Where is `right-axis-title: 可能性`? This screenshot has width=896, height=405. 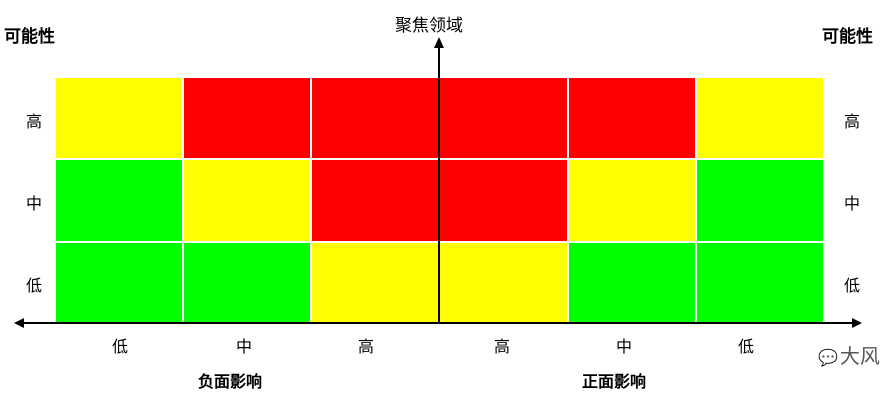
right-axis-title: 可能性 is located at coordinates (847, 37).